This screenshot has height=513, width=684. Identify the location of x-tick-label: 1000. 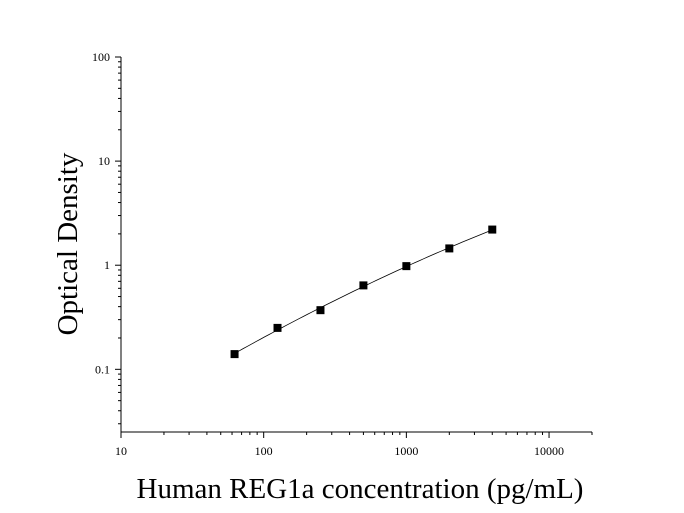
(406, 451).